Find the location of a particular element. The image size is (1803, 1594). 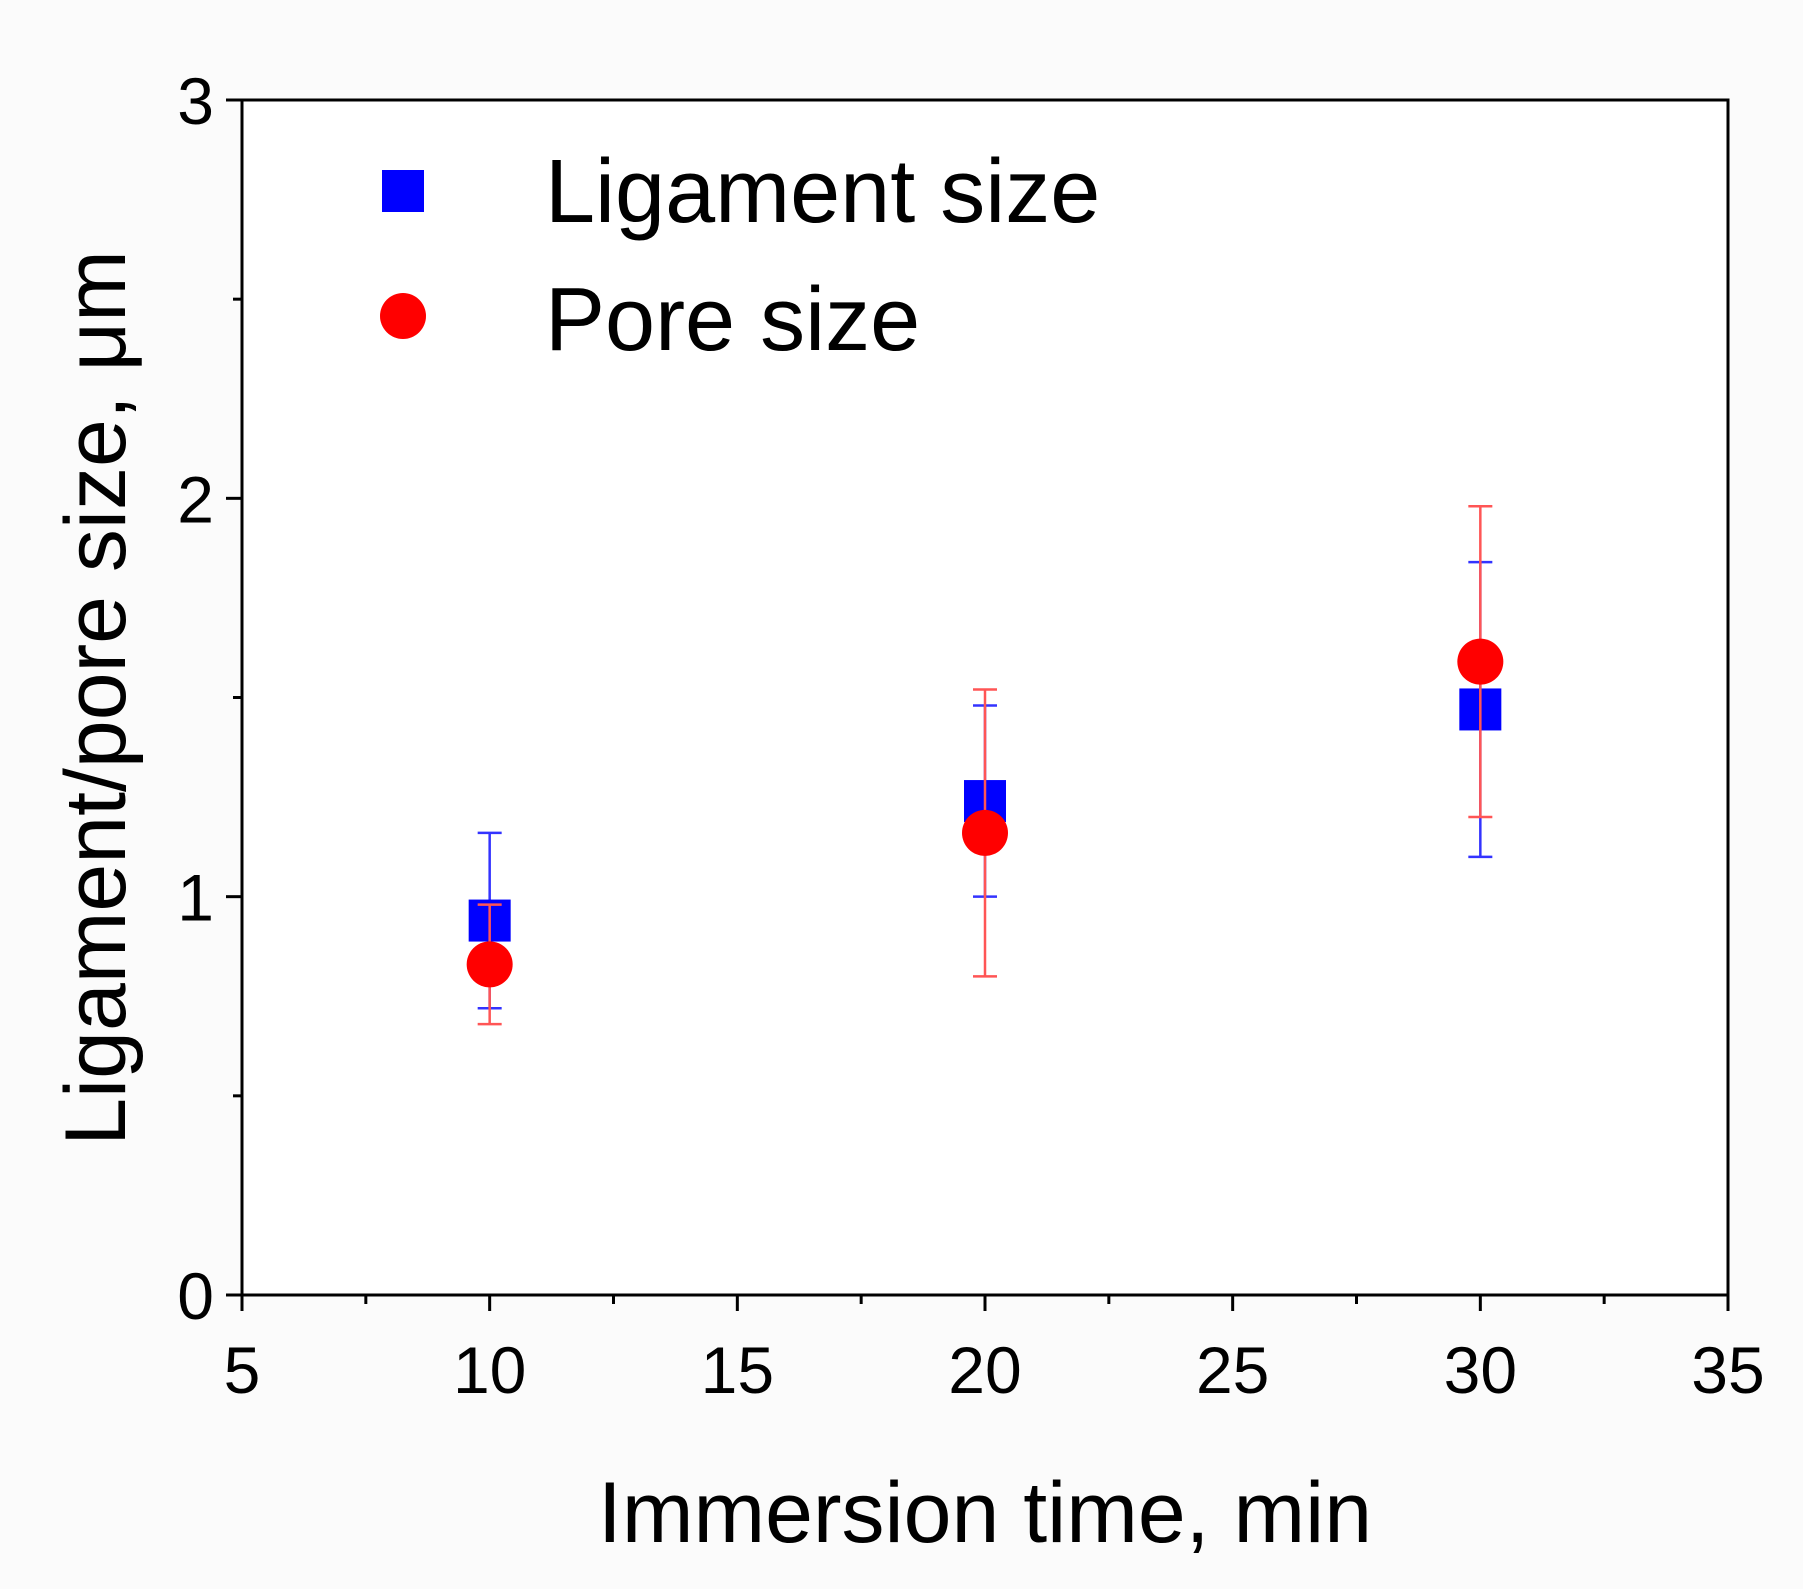

y-tick-label: 2 is located at coordinates (195, 499).